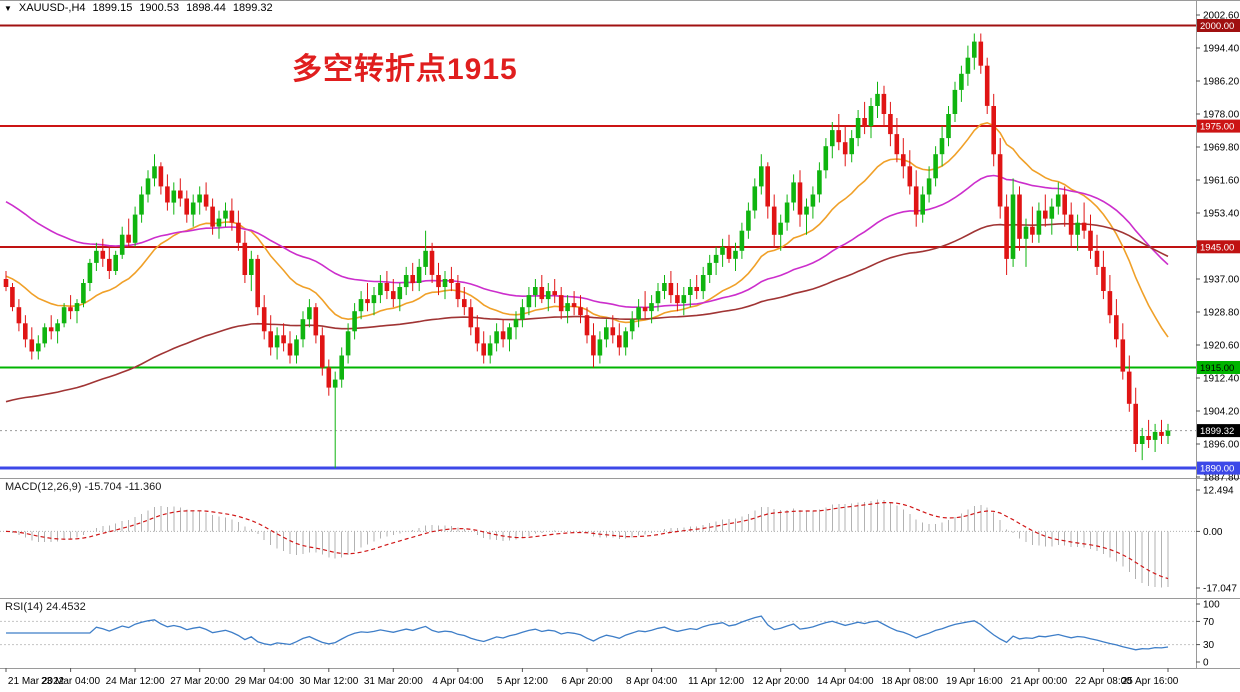  Describe the element at coordinates (135, 681) in the screenshot. I see `svg-text: 24 Mar 12:00` at that location.